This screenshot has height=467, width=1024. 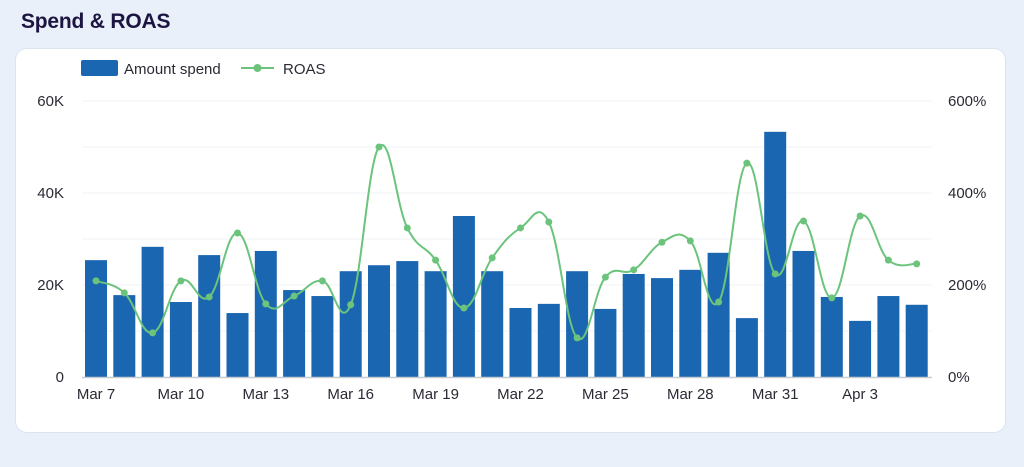 I want to click on left-tick-label: 20K, so click(x=50, y=285).